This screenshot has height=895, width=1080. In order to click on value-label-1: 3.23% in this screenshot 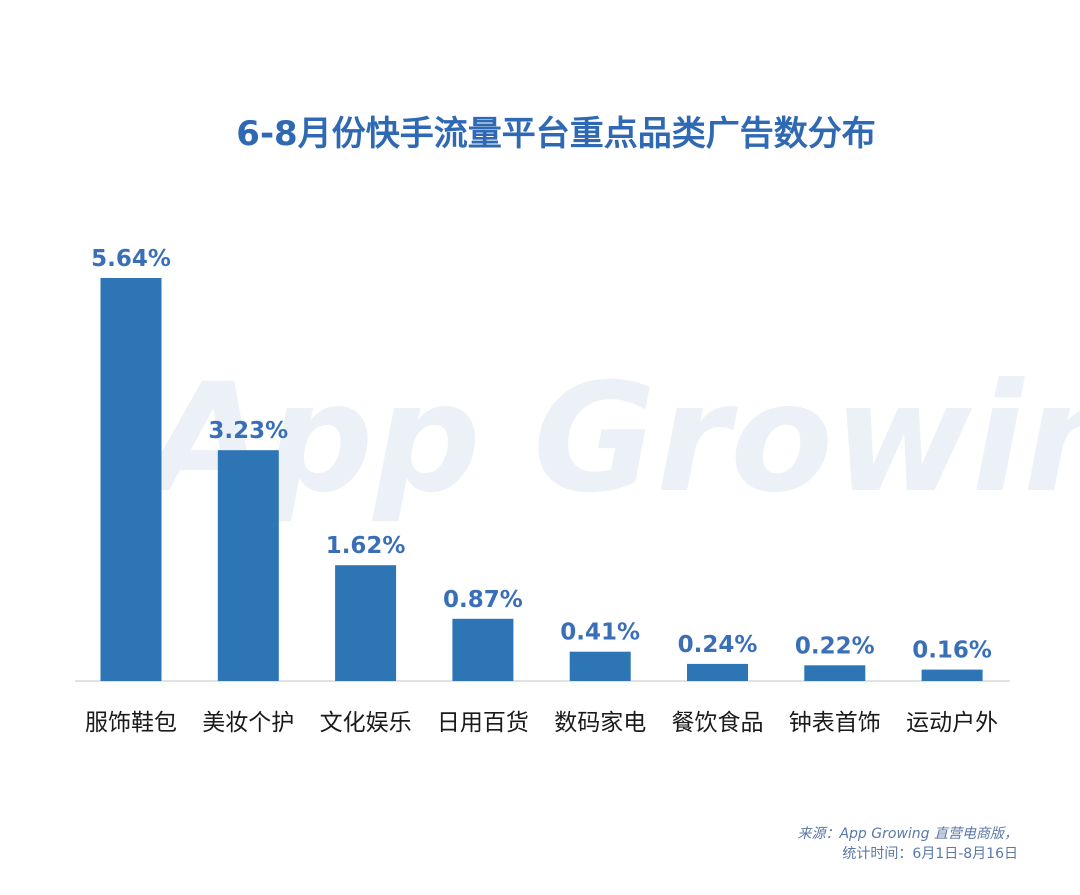, I will do `click(248, 431)`.